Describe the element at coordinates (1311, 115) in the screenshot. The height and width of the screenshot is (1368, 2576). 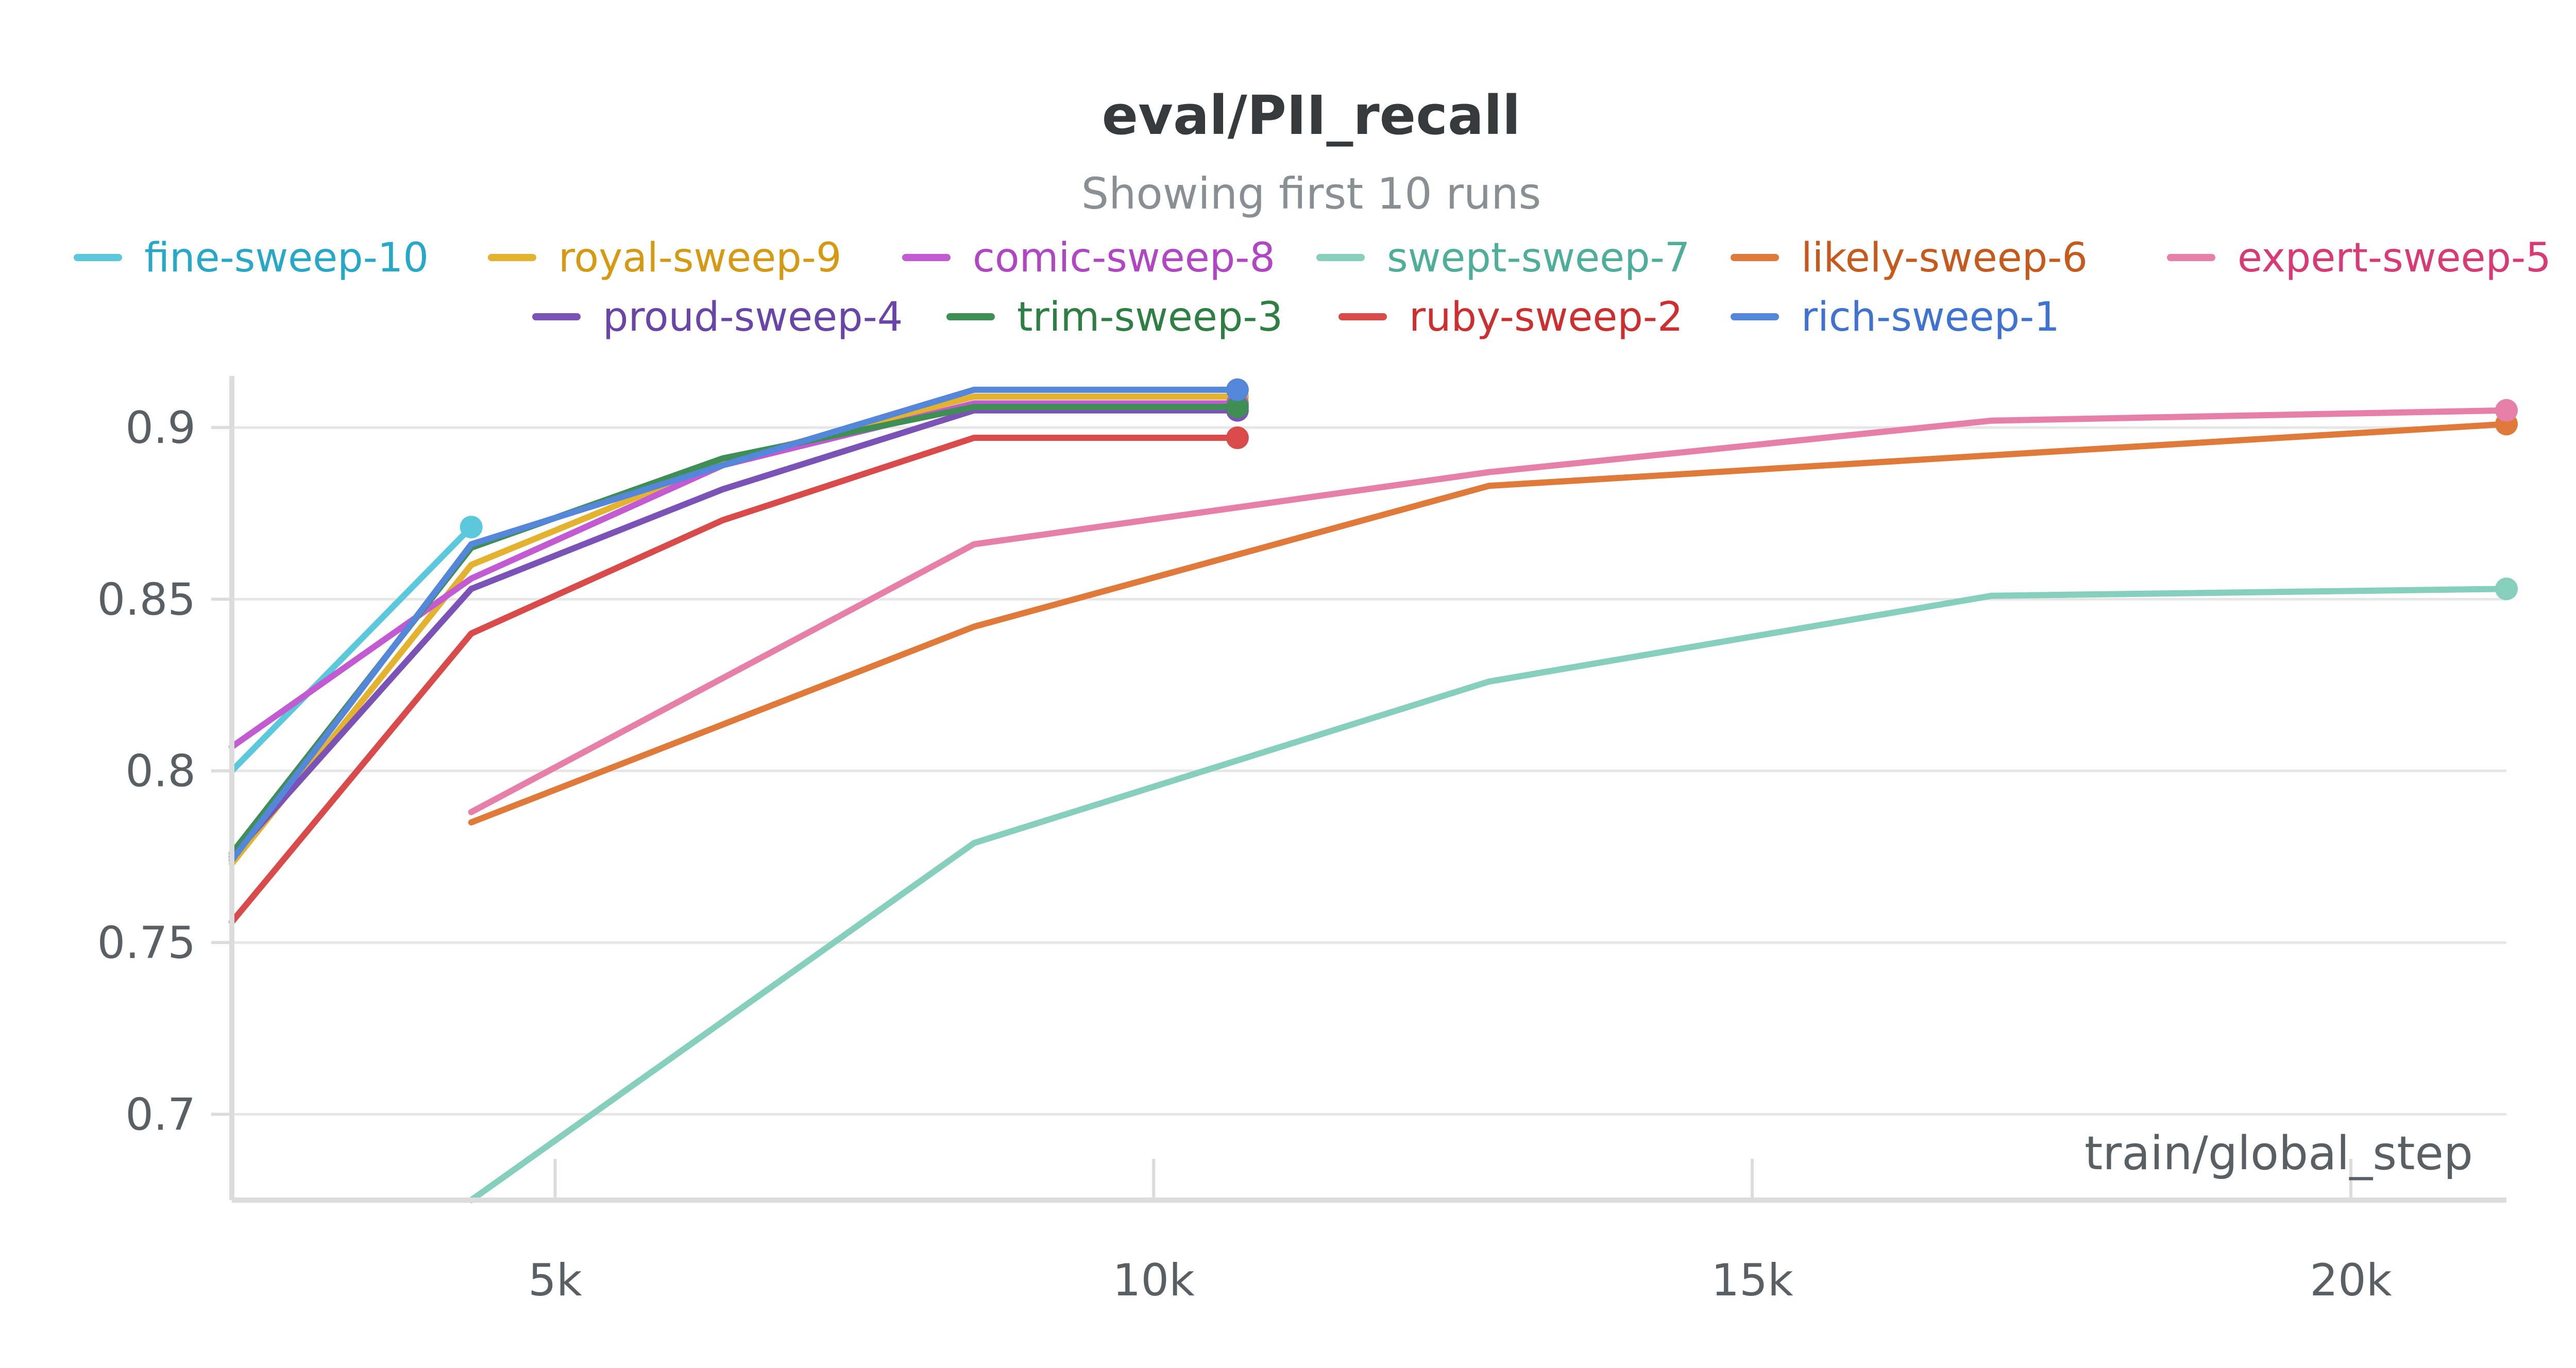
I see `chart-title: eval/PII_recall` at that location.